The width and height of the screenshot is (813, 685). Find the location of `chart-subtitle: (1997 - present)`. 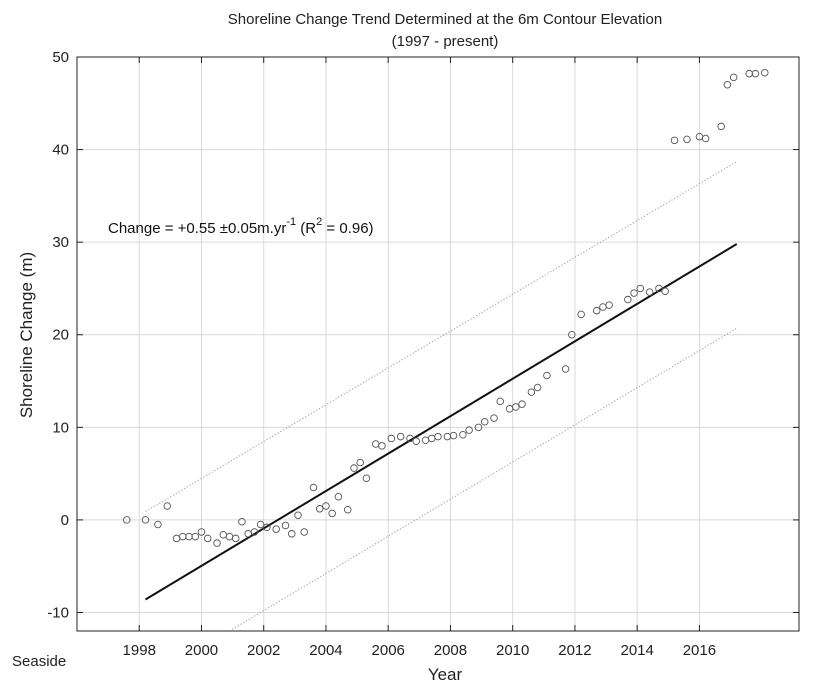

chart-subtitle: (1997 - present) is located at coordinates (445, 41).